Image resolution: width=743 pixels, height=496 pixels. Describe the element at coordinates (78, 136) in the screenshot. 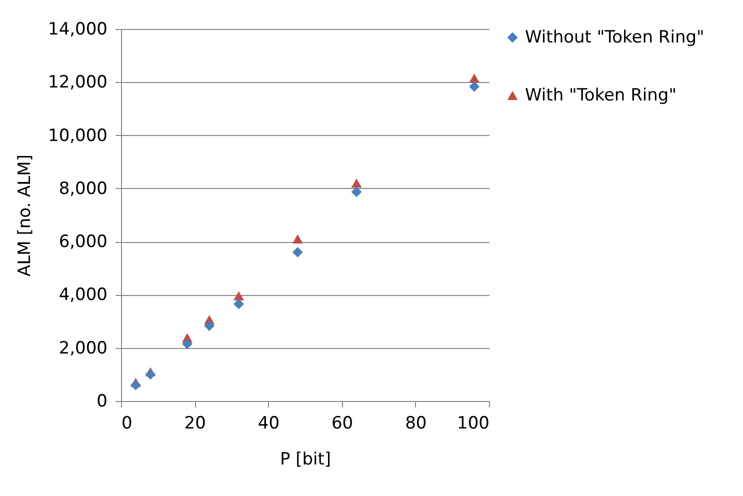

I see `y-tick-label: 10,000` at that location.